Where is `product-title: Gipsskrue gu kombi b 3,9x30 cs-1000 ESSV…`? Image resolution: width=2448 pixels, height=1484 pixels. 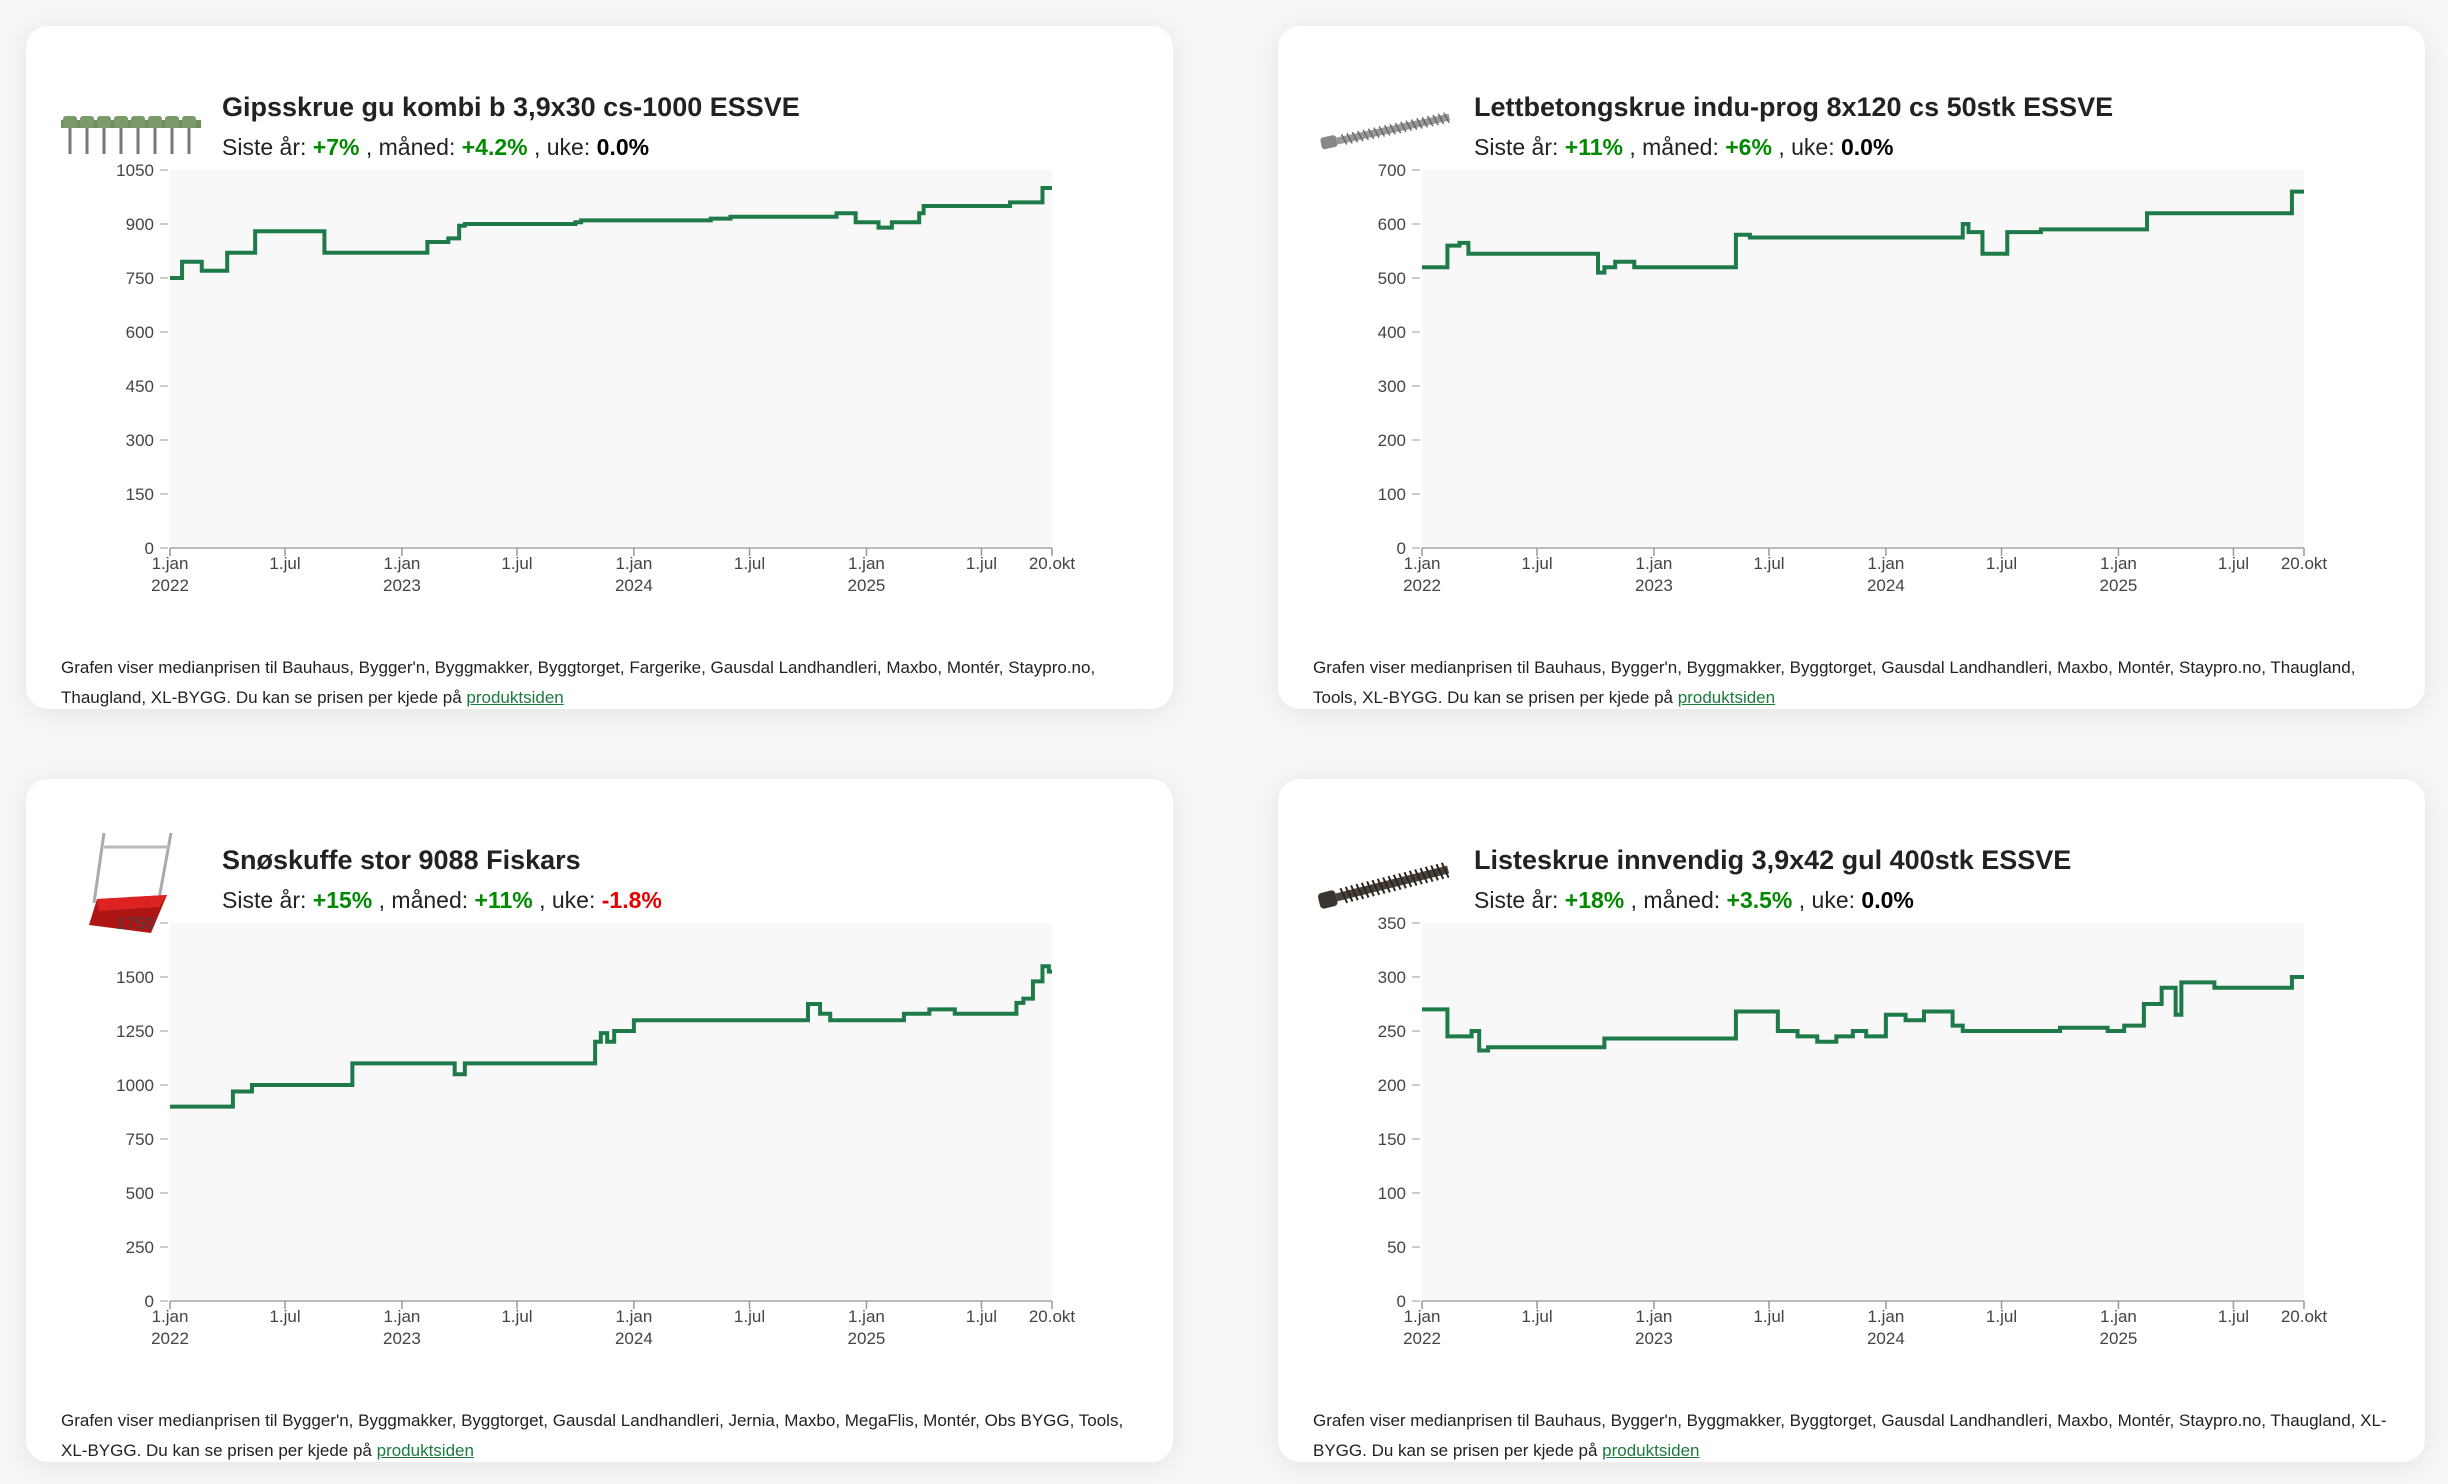 product-title: Gipsskrue gu kombi b 3,9x30 cs-1000 ESSV… is located at coordinates (511, 107).